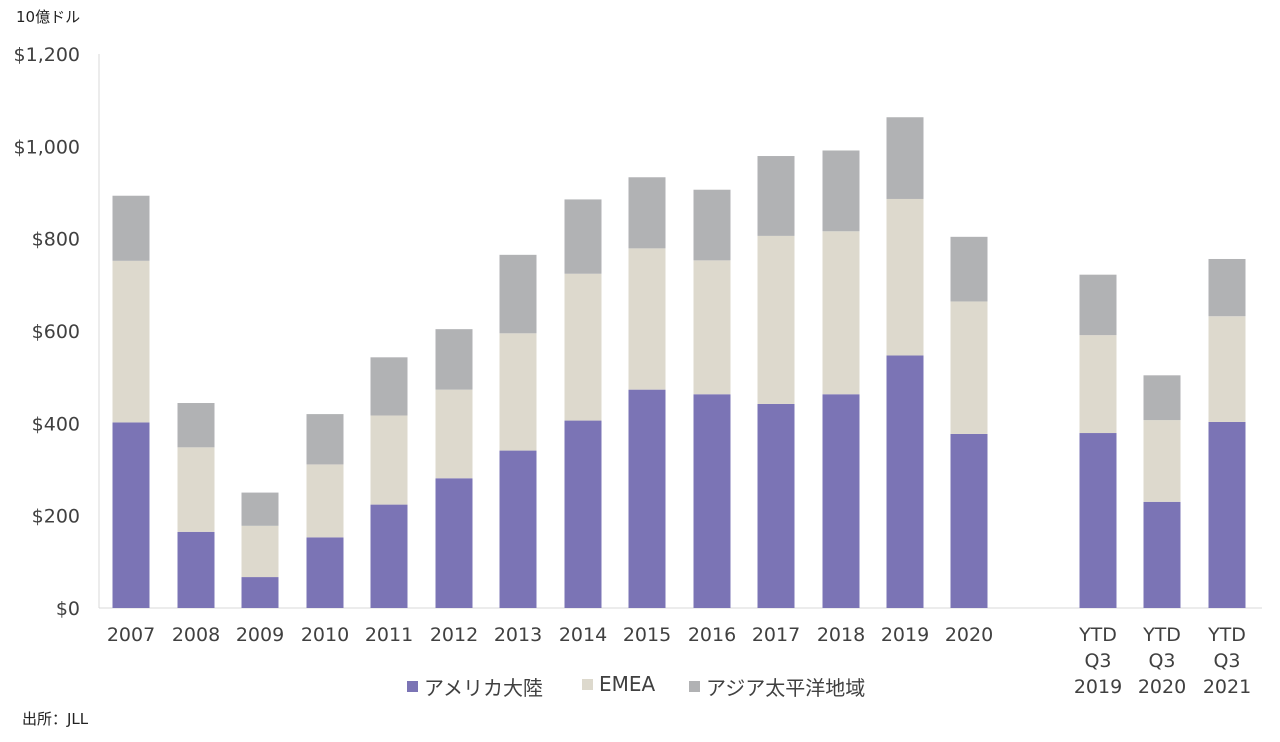 The width and height of the screenshot is (1280, 742). What do you see at coordinates (1098, 661) in the screenshot?
I see `x-tick-label: YTD Q3 2019` at bounding box center [1098, 661].